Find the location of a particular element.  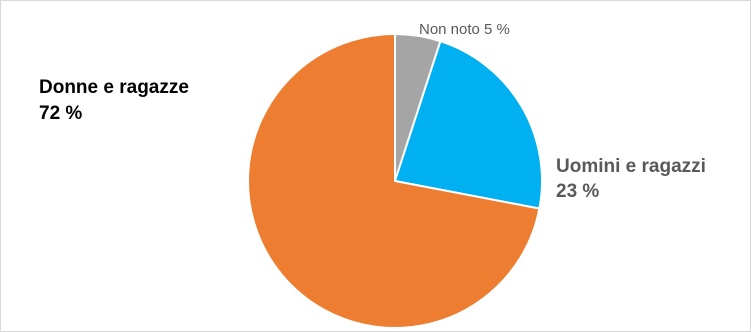

pie-slice-uomini-e-ragazzi is located at coordinates (468, 124).